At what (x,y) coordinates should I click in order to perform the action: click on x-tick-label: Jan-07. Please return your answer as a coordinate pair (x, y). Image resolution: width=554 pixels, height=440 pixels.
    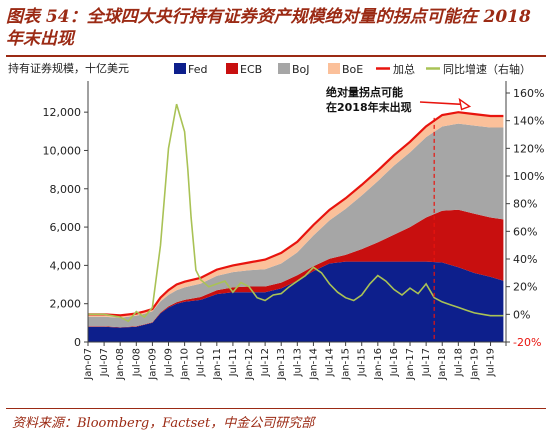
    Looking at the image, I should click on (88, 364).